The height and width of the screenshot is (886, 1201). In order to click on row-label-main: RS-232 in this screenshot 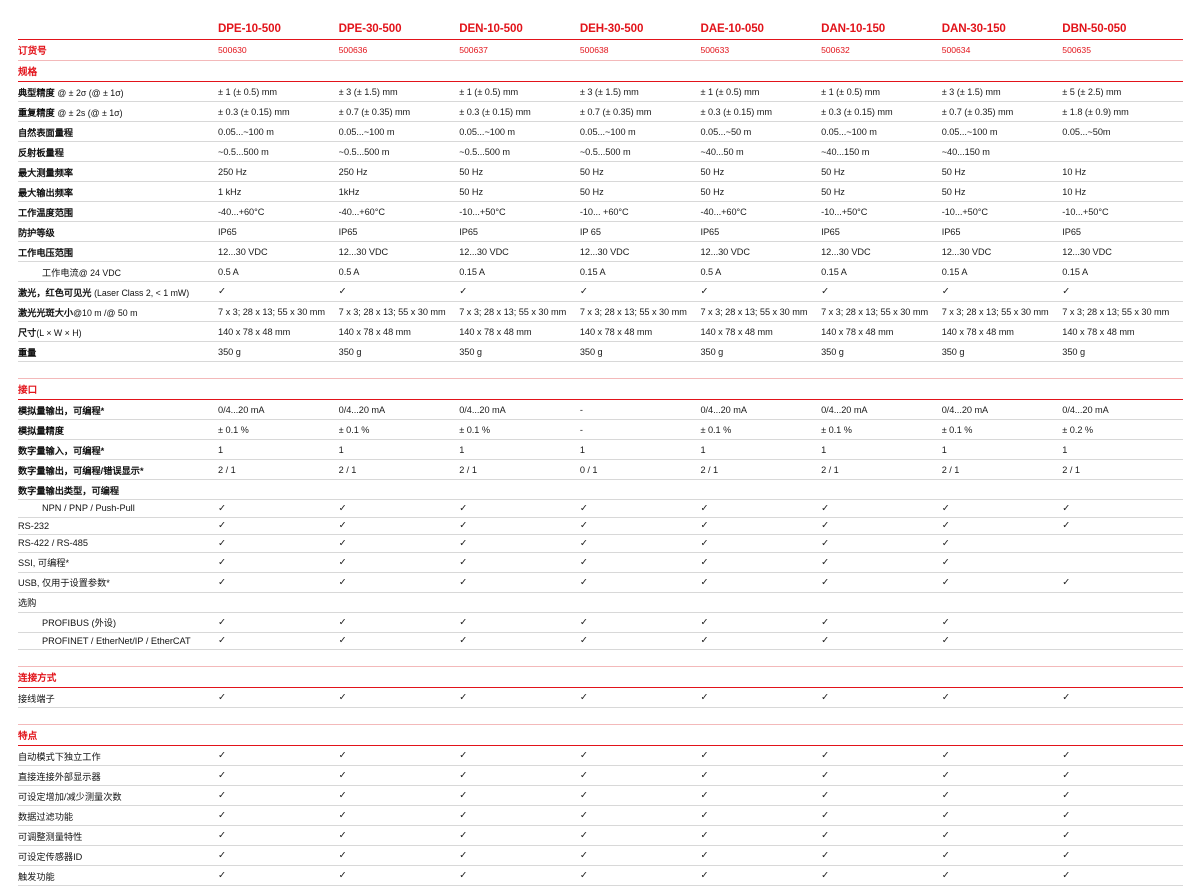, I will do `click(34, 525)`.